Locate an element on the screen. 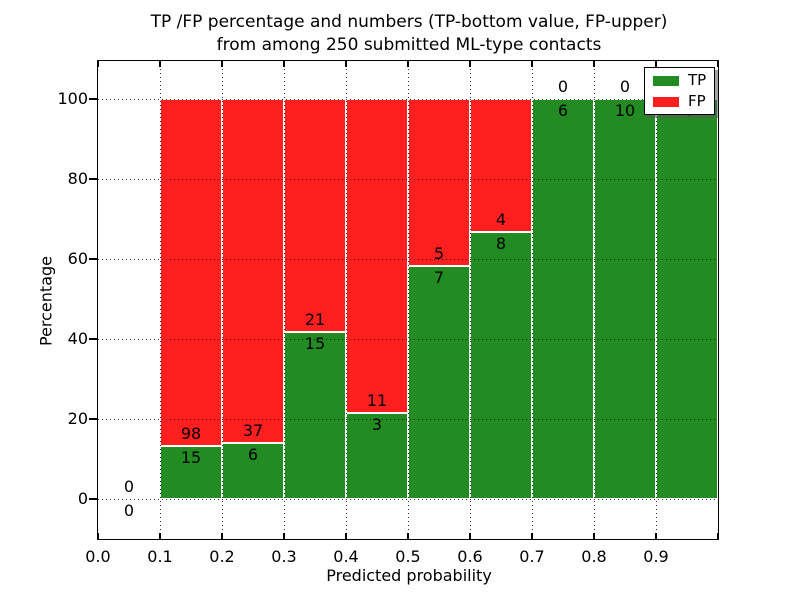 The height and width of the screenshot is (600, 800). x-tick-label: 0.6 is located at coordinates (470, 556).